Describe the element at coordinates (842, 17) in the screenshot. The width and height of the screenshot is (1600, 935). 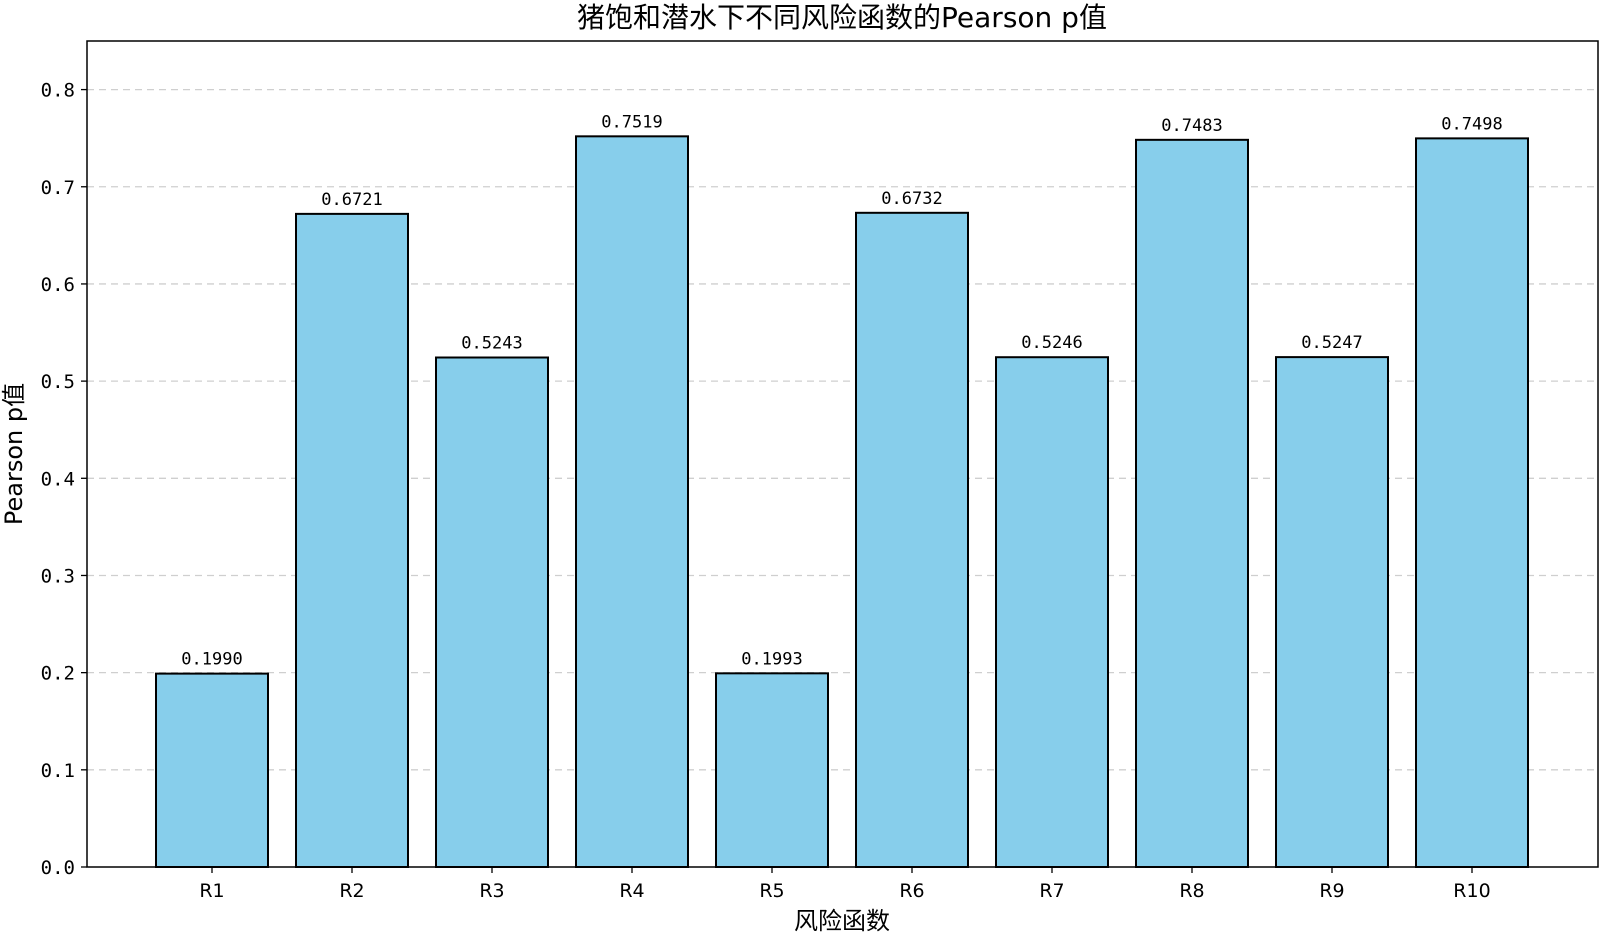
I see `chart-title: 猪饱和潜水下不同风险函数的Pearson p值` at that location.